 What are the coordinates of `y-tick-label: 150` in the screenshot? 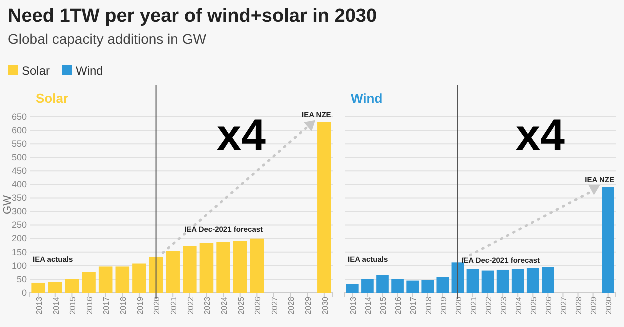 It's located at (19, 252).